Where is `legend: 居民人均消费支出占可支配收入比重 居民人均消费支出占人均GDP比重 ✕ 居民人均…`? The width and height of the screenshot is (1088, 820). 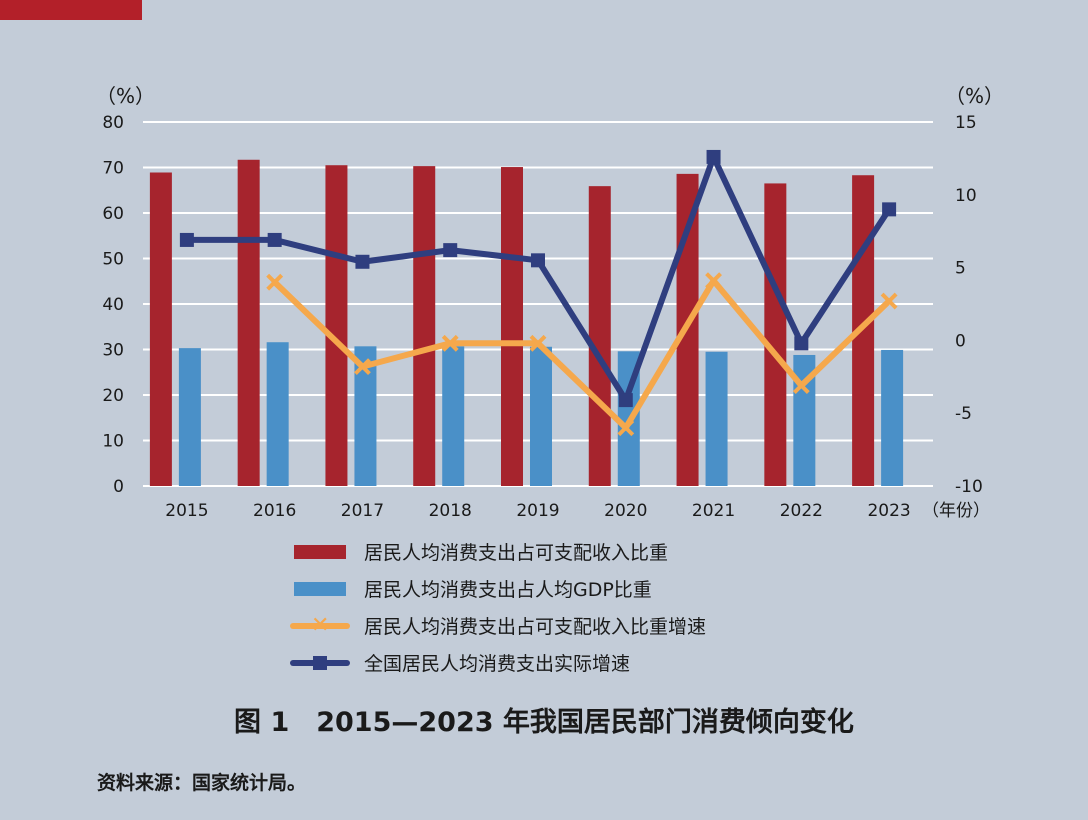 legend: 居民人均消费支出占可支配收入比重 居民人均消费支出占人均GDP比重 ✕ 居民人均… is located at coordinates (498, 607).